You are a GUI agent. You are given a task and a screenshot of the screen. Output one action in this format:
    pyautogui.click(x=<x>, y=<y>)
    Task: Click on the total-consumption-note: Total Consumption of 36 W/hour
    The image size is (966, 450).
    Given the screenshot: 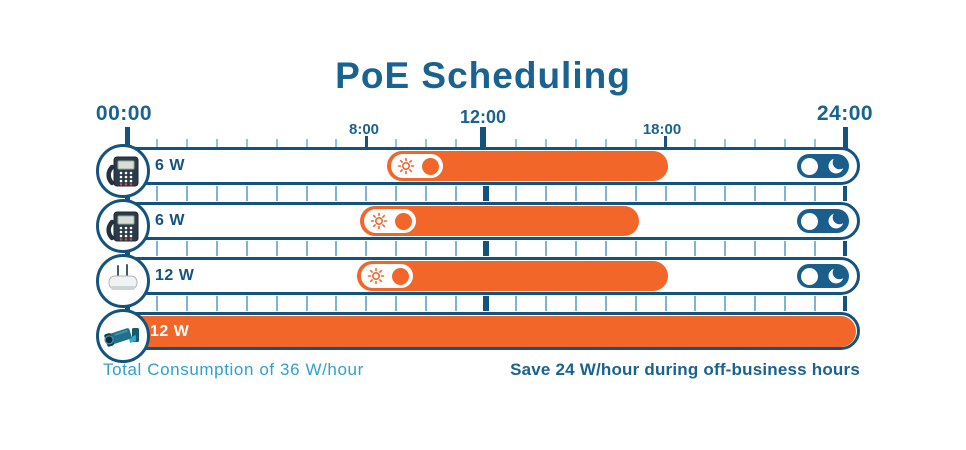 What is the action you would take?
    pyautogui.click(x=233, y=369)
    